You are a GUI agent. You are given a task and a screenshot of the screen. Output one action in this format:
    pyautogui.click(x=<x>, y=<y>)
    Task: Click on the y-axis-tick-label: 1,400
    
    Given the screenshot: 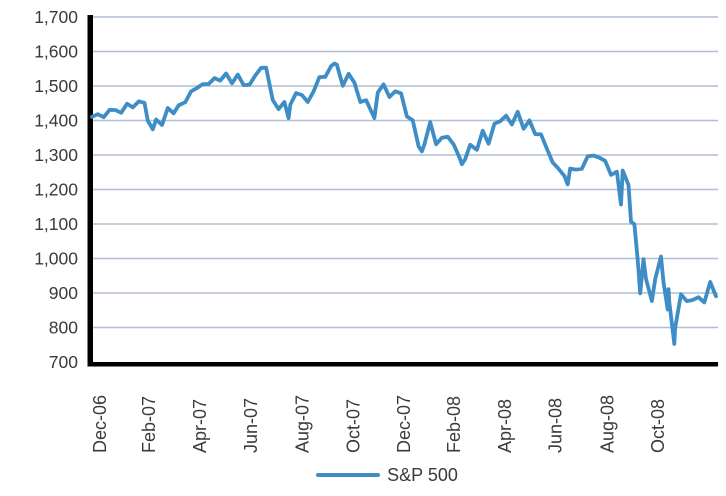 What is the action you would take?
    pyautogui.click(x=56, y=121)
    